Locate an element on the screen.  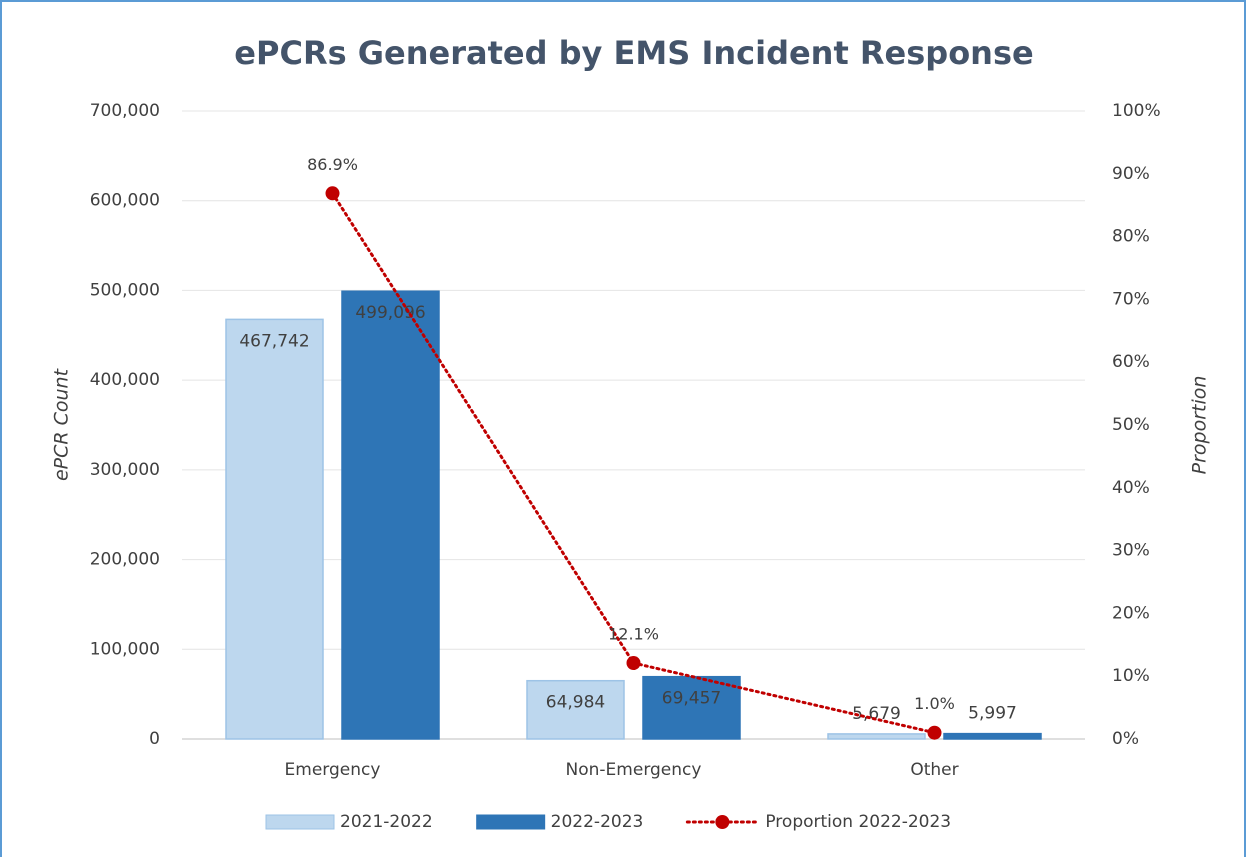
y-tick-label: 700,000 is located at coordinates (125, 111).